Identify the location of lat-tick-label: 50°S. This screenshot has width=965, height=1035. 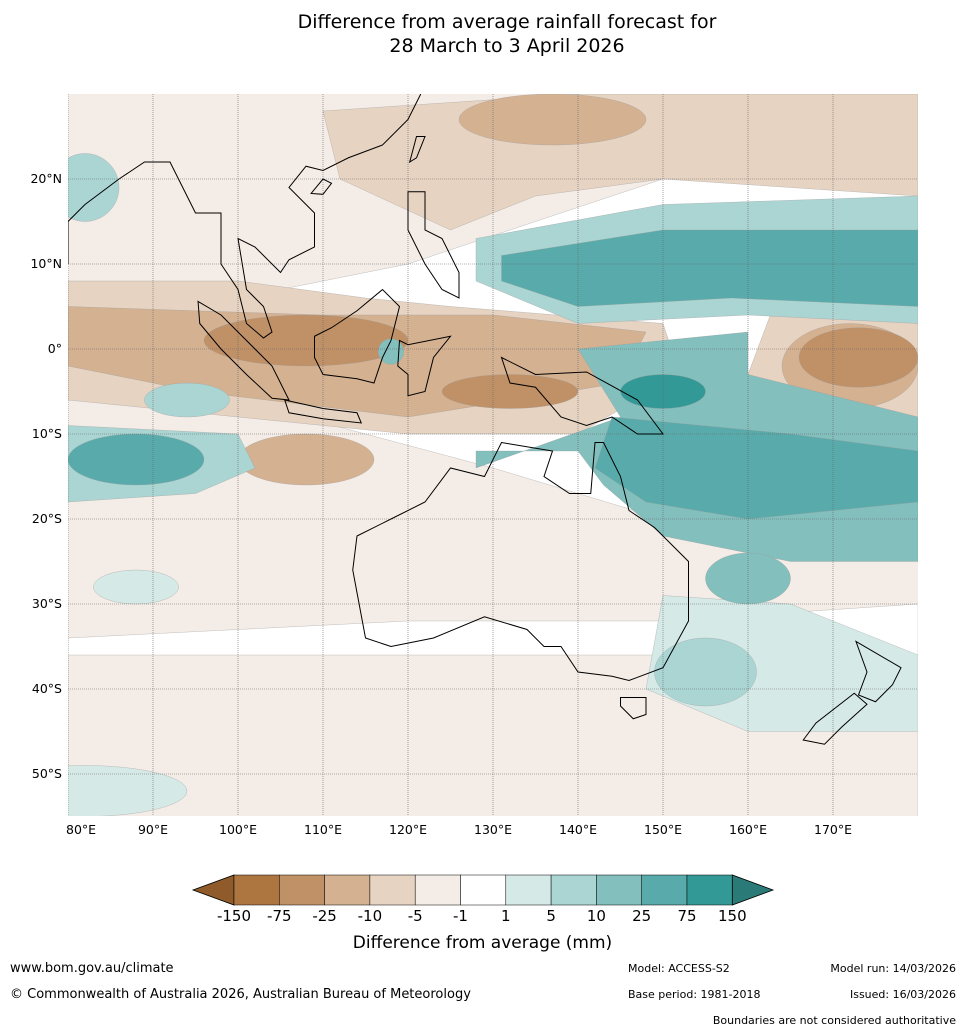
(46, 773).